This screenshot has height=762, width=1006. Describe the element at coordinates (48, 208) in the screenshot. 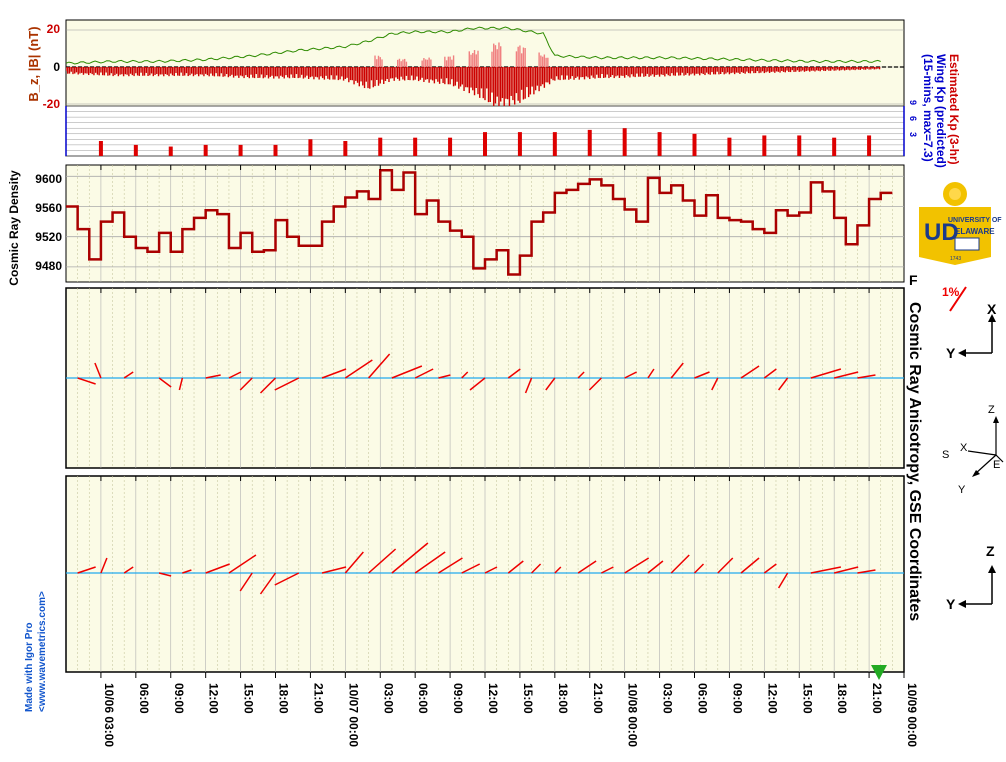

I see `density-ytick-9560: 9560` at that location.